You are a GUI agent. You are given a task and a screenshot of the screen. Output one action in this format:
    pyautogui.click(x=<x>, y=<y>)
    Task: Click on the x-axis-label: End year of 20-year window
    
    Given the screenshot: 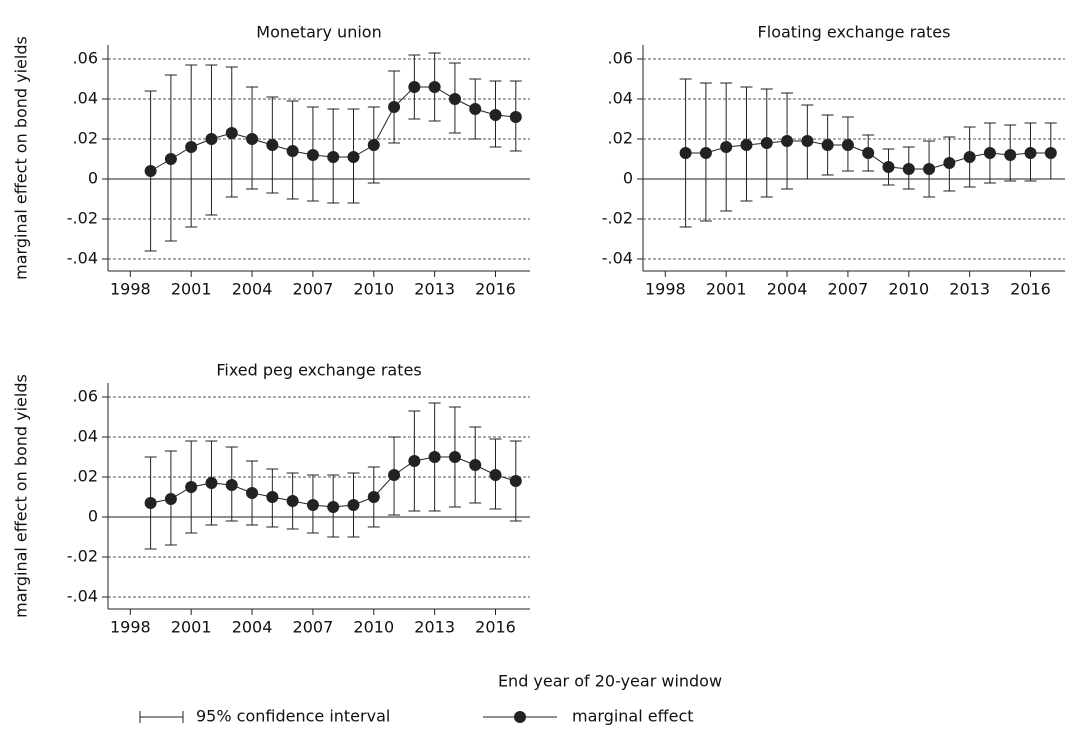 What is the action you would take?
    pyautogui.click(x=610, y=681)
    